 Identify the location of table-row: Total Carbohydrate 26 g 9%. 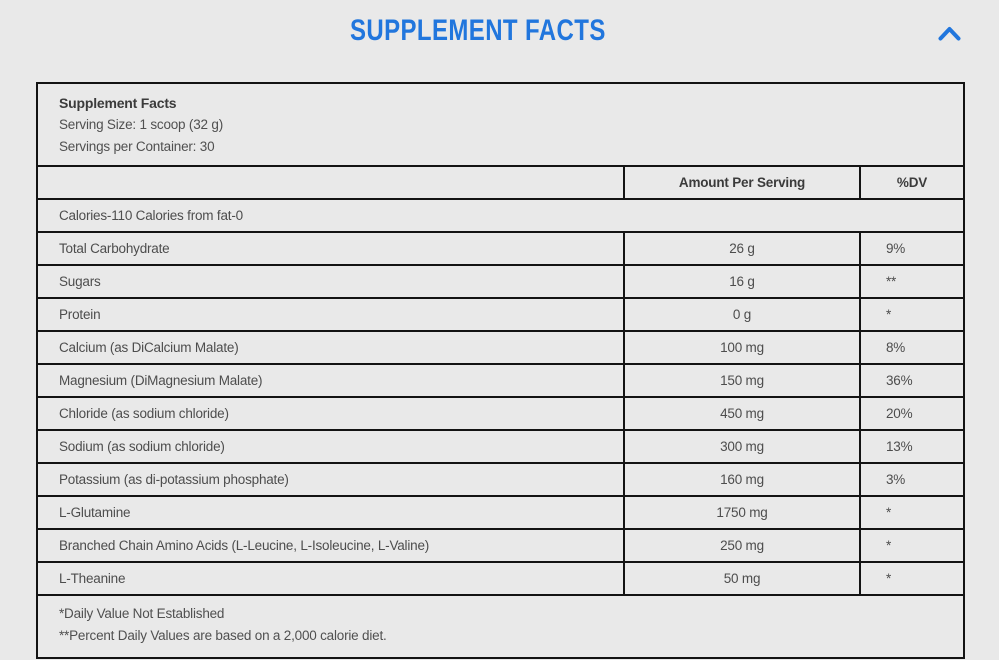
(500, 247).